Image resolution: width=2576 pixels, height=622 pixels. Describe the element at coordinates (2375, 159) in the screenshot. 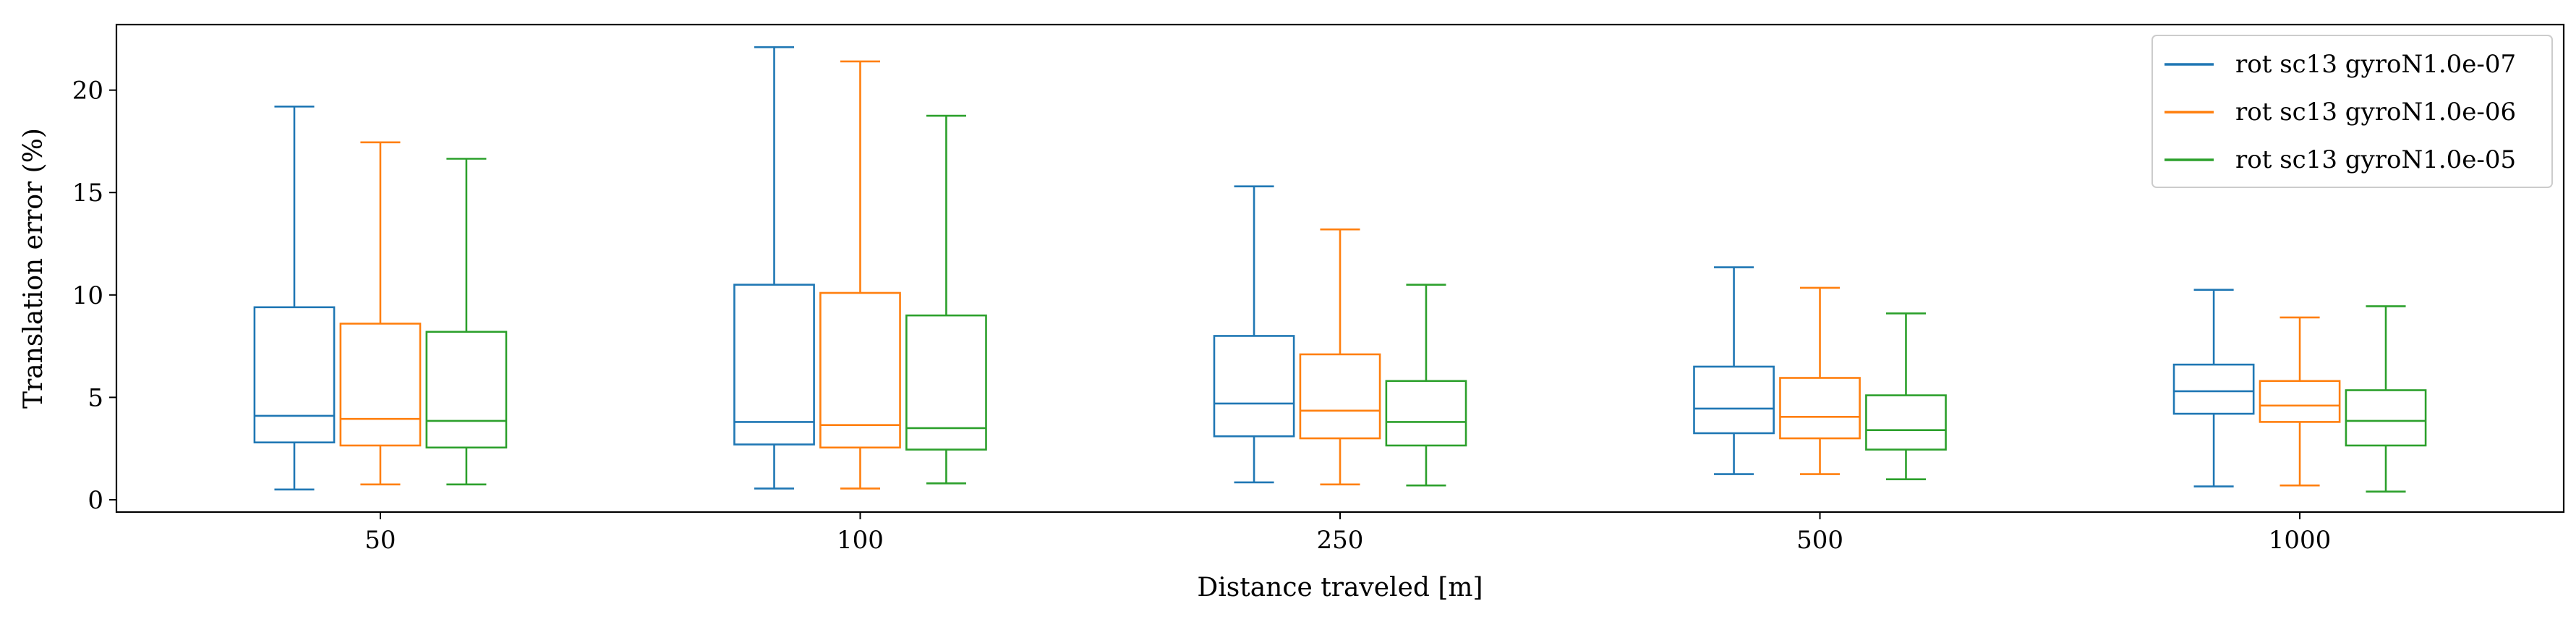

I see `legend-label: rot sc13 gyroN1.0e-05` at that location.